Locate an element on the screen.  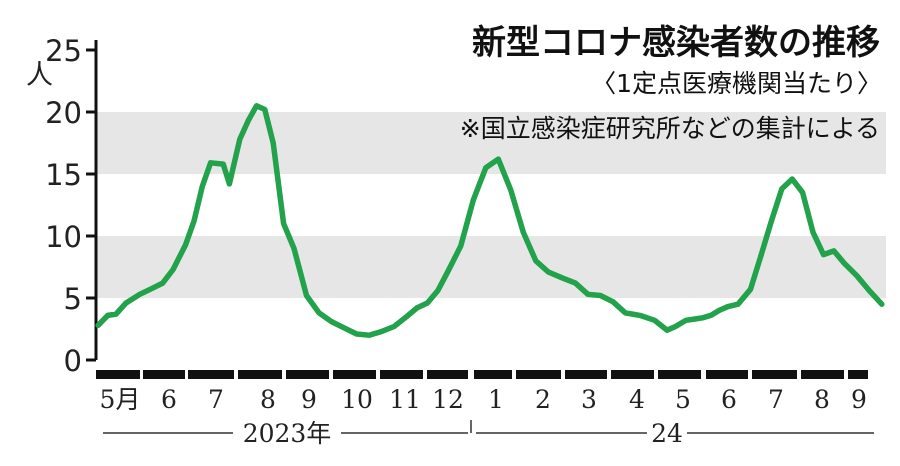
x-axis-months: 5月 6 7 8 9 10 11 12 1 2 3 4 5 6 7 8 9 is located at coordinates (482, 392).